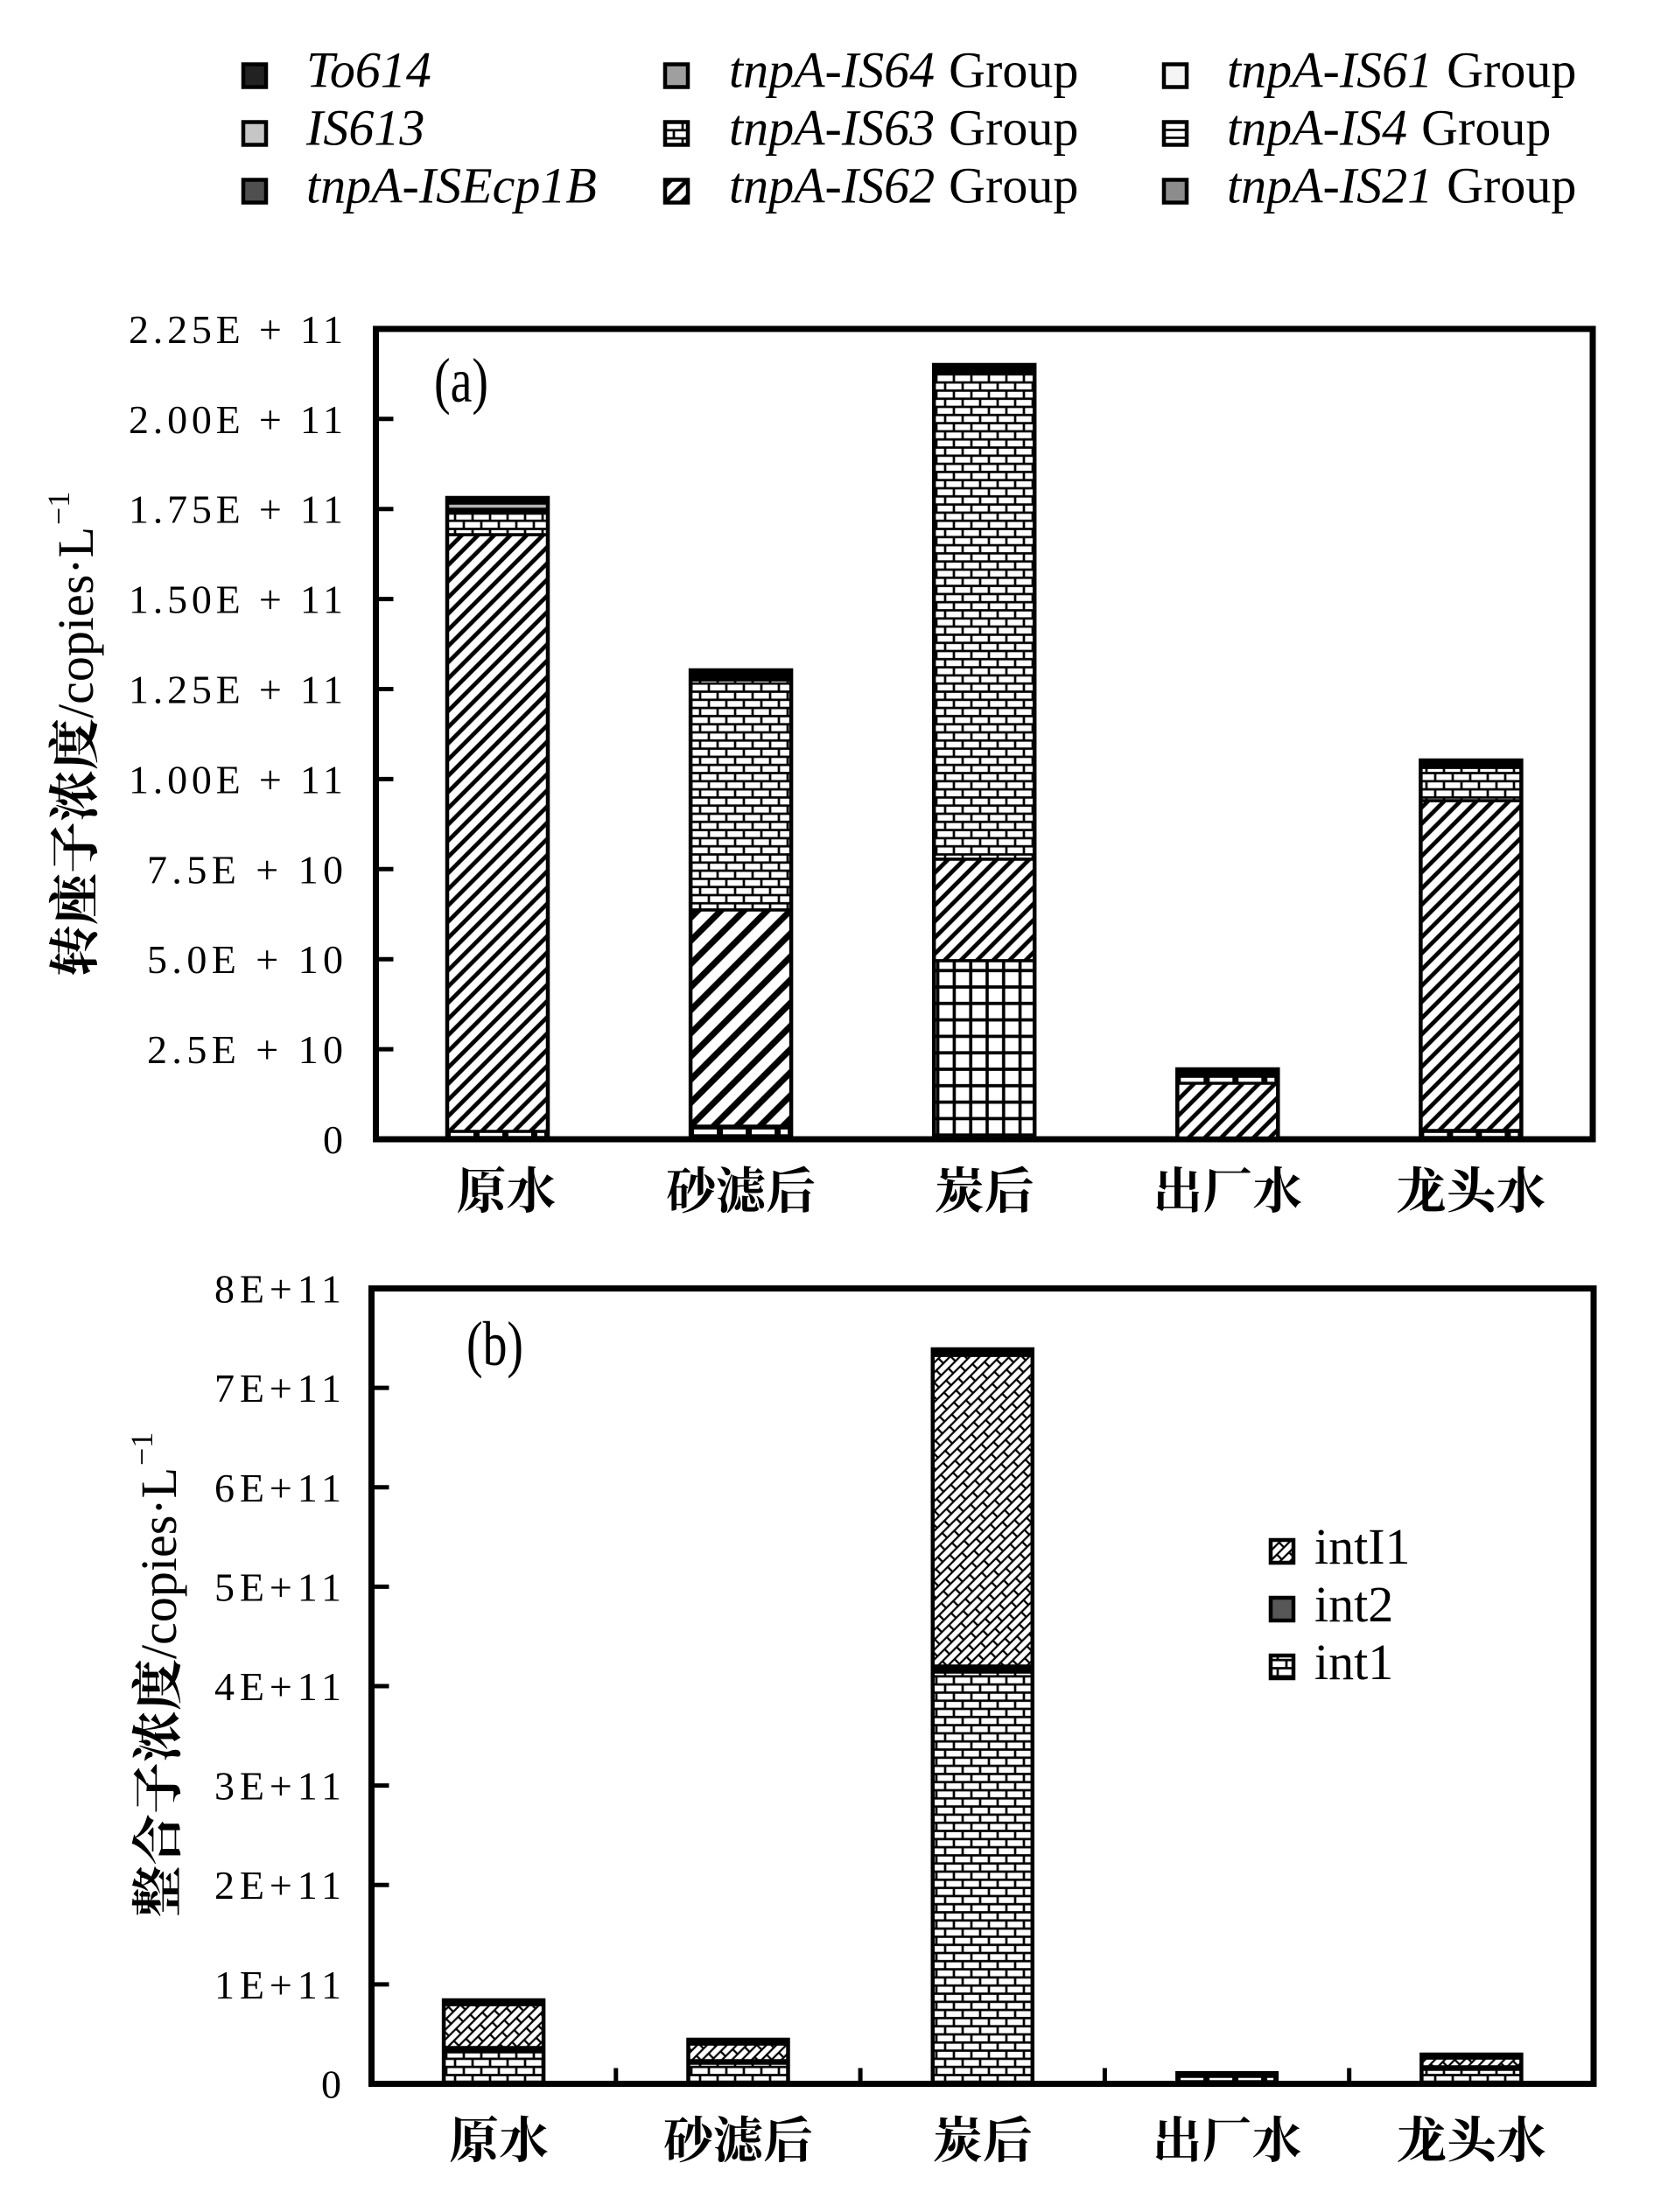  I want to click on svg-text: 2E+11, so click(277, 1885).